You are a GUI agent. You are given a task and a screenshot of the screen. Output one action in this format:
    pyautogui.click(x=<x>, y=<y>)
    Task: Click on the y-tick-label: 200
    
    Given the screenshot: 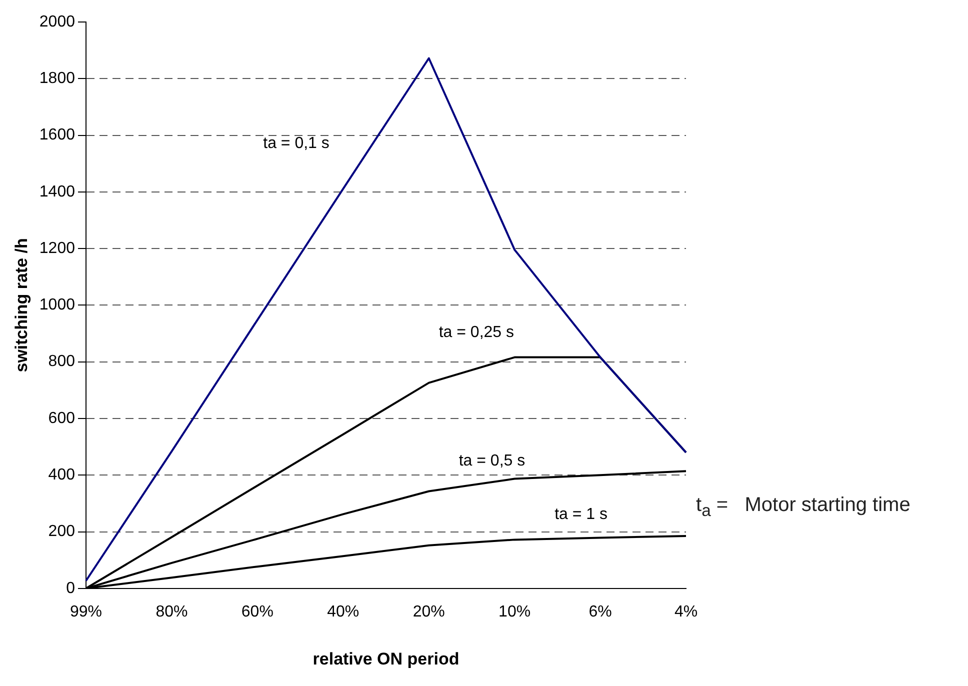 What is the action you would take?
    pyautogui.click(x=62, y=531)
    